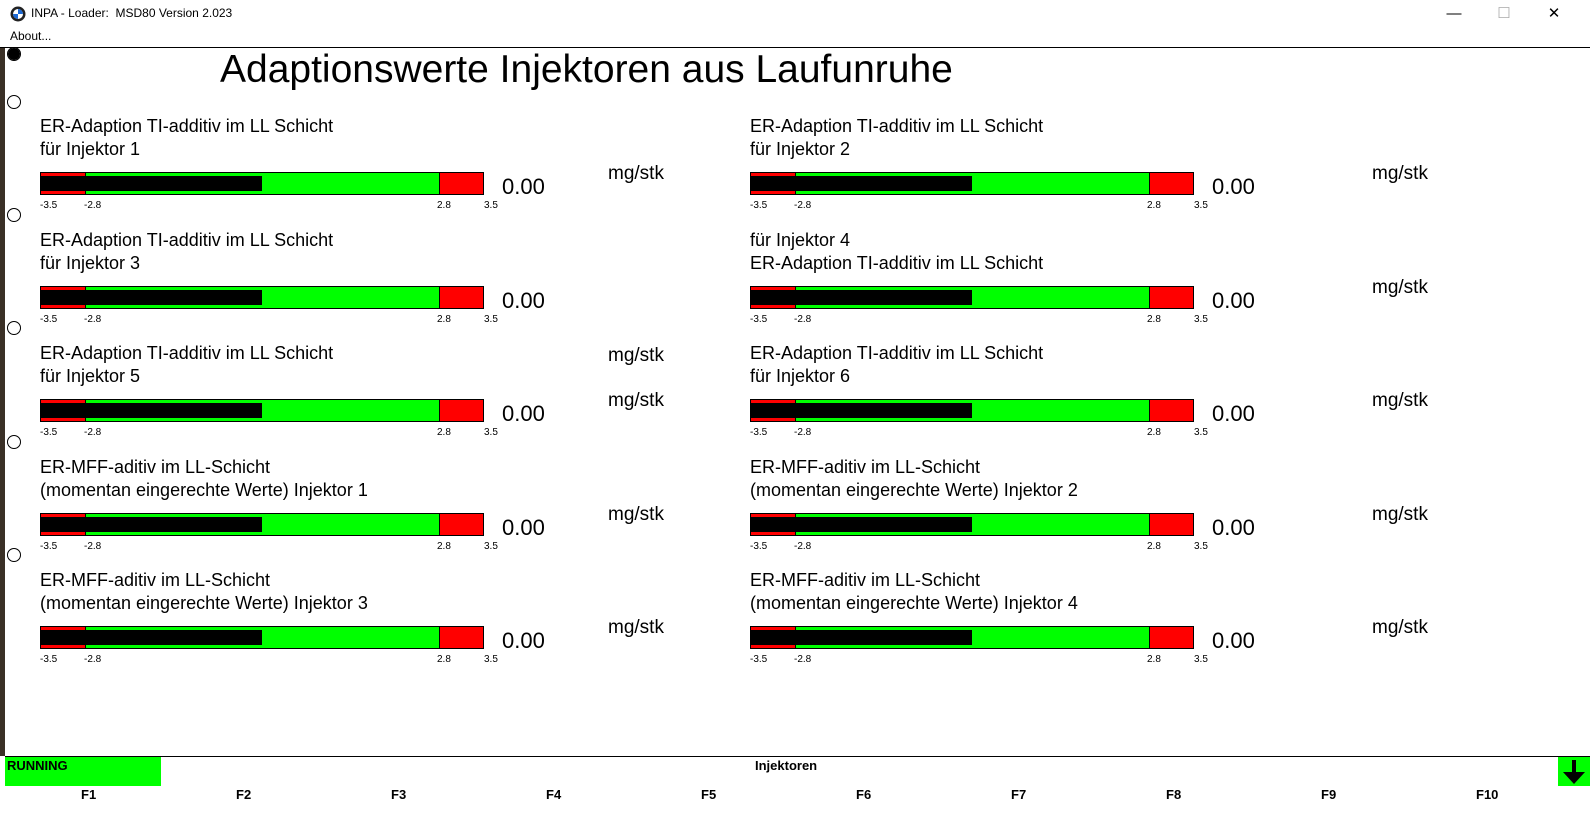 This screenshot has width=1590, height=818. Describe the element at coordinates (90, 149) in the screenshot. I see `gauge-label-line2: für Injektor 1` at that location.